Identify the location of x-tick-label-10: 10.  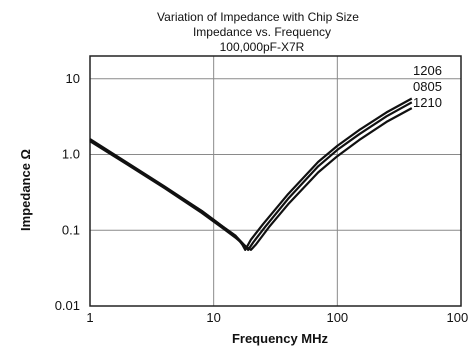
(213, 317).